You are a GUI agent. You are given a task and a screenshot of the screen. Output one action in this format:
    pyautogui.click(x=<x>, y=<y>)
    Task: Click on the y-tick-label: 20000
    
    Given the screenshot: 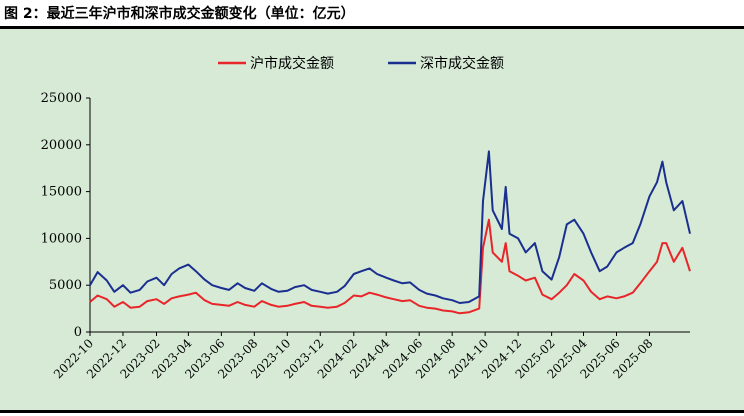 What is the action you would take?
    pyautogui.click(x=61, y=145)
    